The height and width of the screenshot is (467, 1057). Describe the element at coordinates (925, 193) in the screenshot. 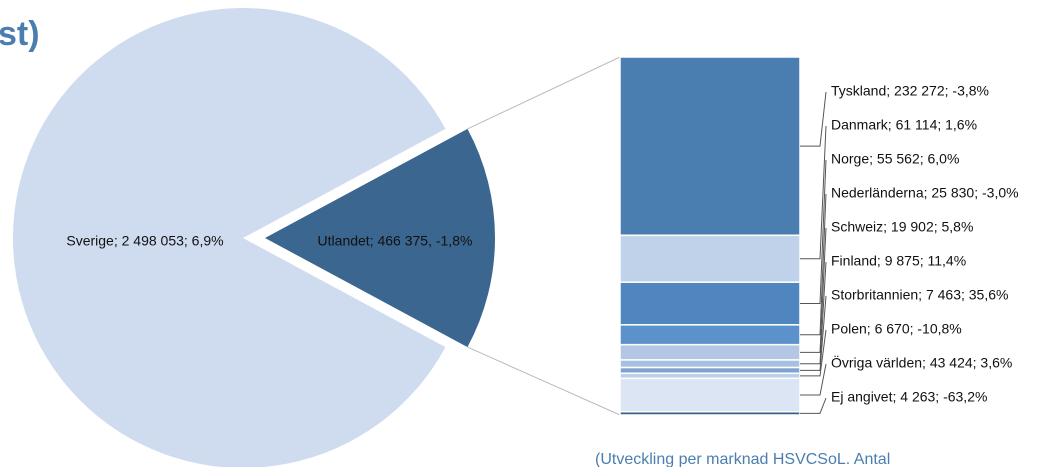

I see `data-label: Nederländerna; 25 830; -3,0%` at that location.